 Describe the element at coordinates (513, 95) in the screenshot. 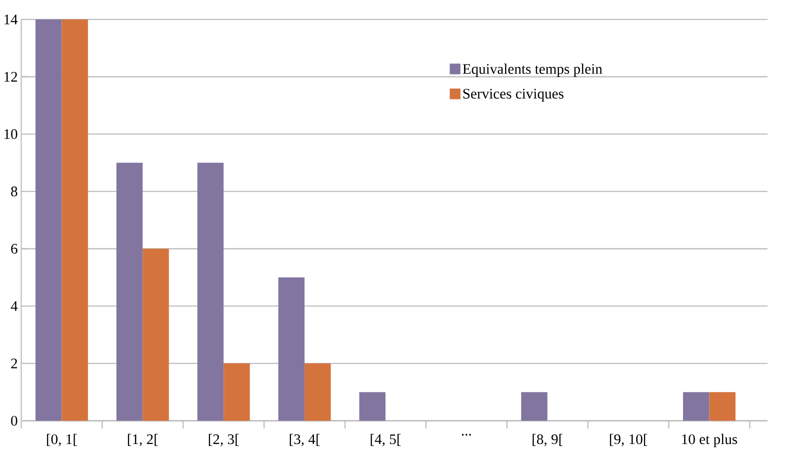

I see `legend-label: Services civiques` at that location.